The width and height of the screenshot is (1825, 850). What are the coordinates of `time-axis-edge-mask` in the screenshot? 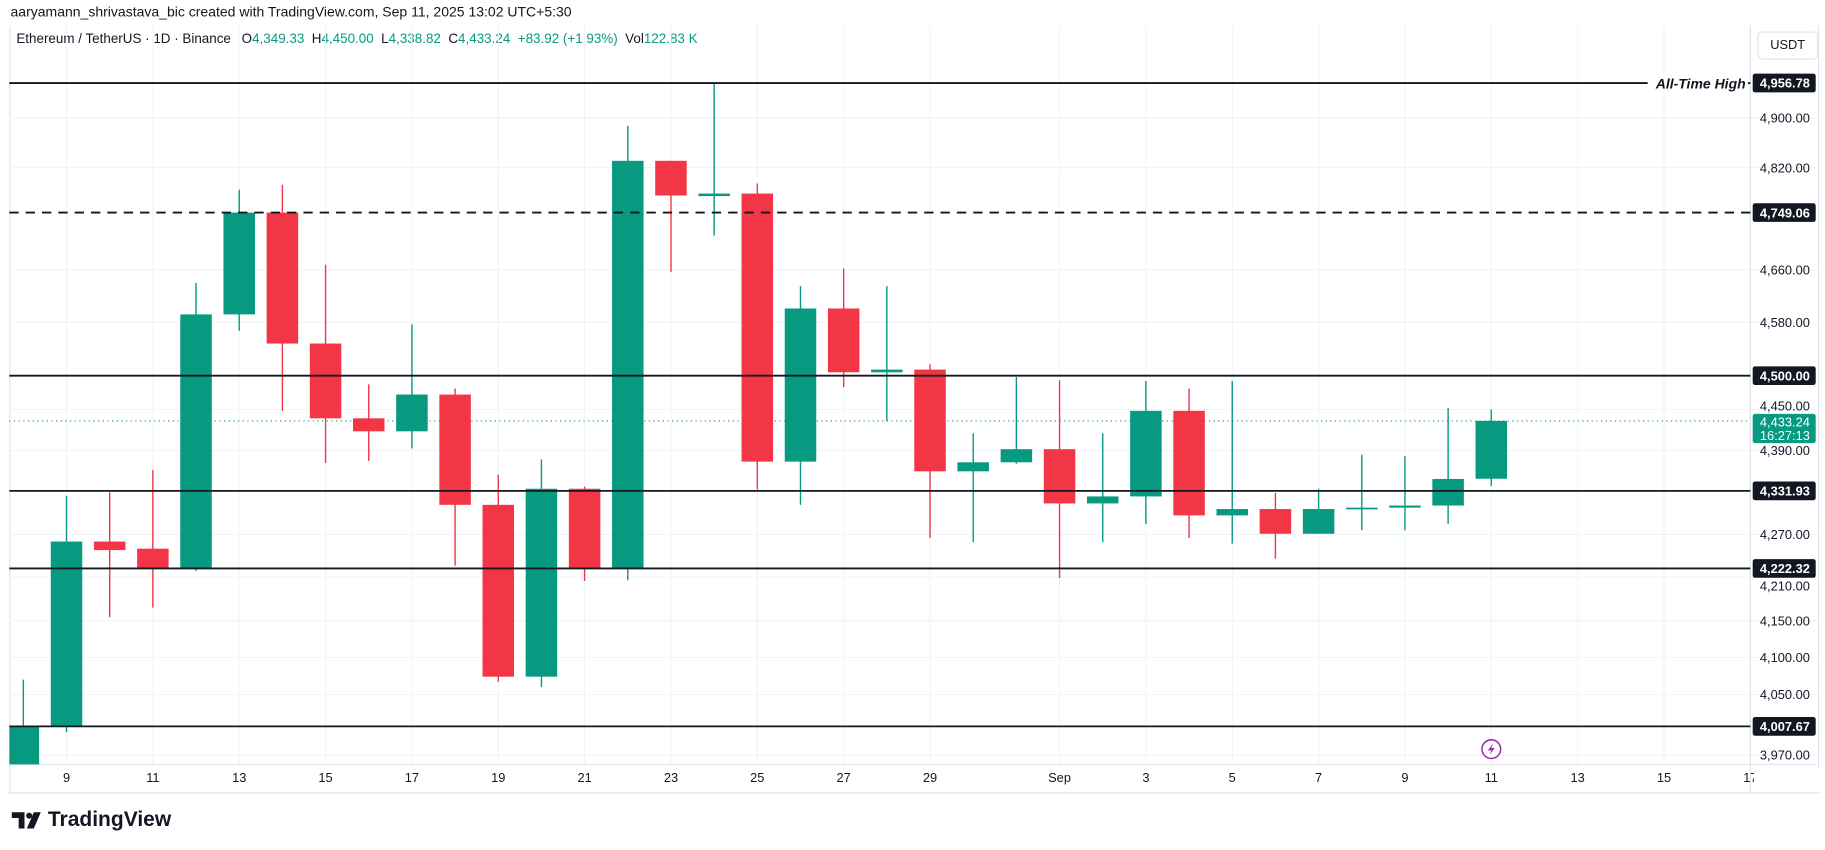 It's located at (1788, 779).